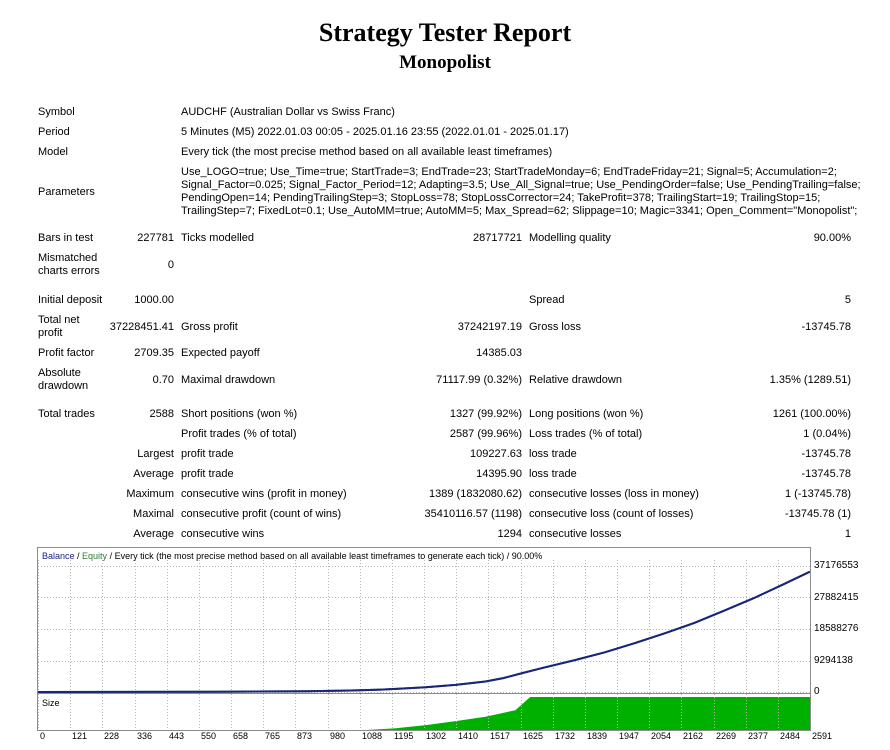 This screenshot has height=750, width=890. What do you see at coordinates (170, 265) in the screenshot?
I see `mismatch-value: 0` at bounding box center [170, 265].